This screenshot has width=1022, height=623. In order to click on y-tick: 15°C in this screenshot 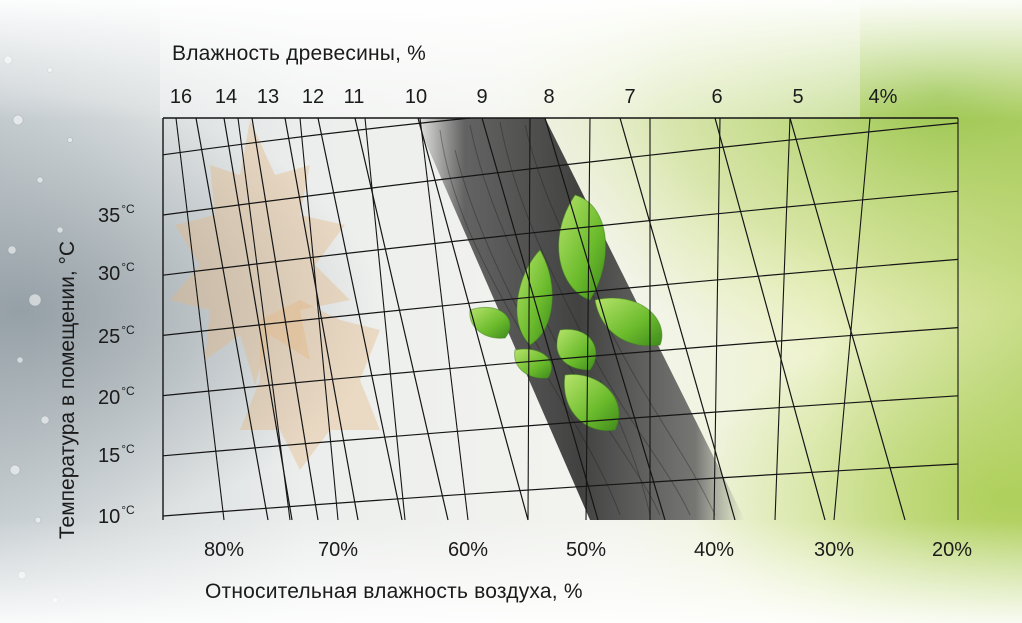, I will do `click(116, 454)`.